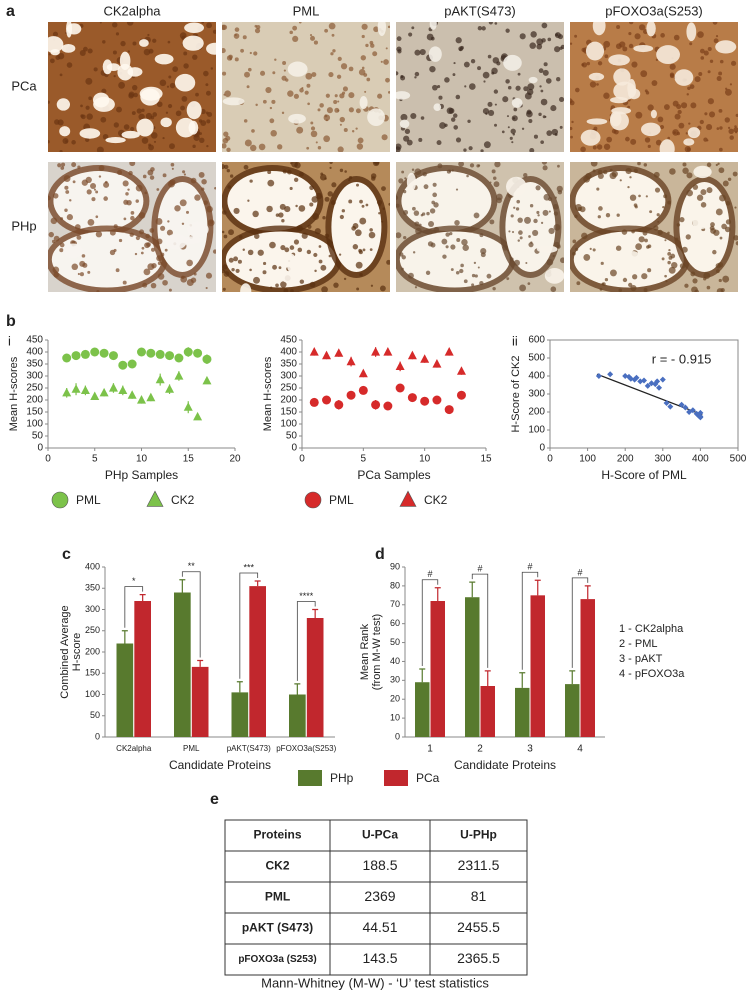 This screenshot has width=748, height=993. Describe the element at coordinates (530, 749) in the screenshot. I see `x-tick-label: 3` at that location.